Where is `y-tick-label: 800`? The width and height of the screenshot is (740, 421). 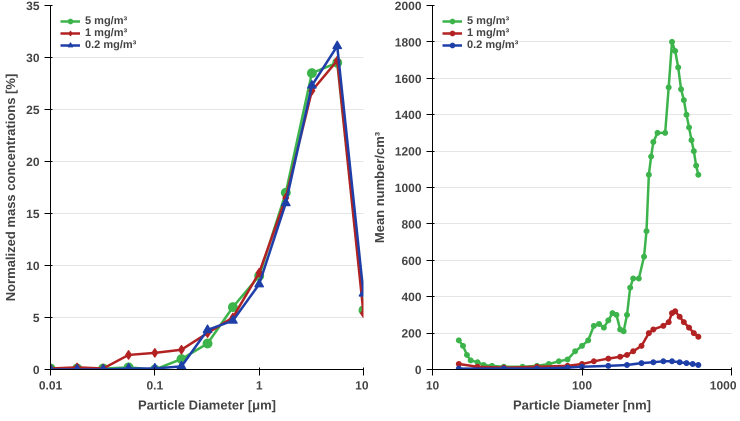
y-tick-label: 800 is located at coordinates (411, 224).